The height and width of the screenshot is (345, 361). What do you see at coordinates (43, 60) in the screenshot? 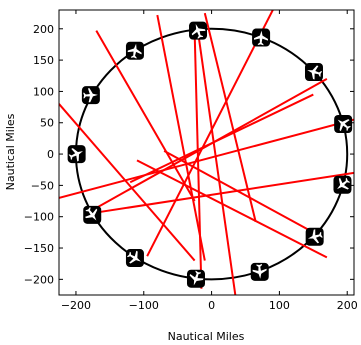
I see `y-tick-label: 150` at bounding box center [43, 60].